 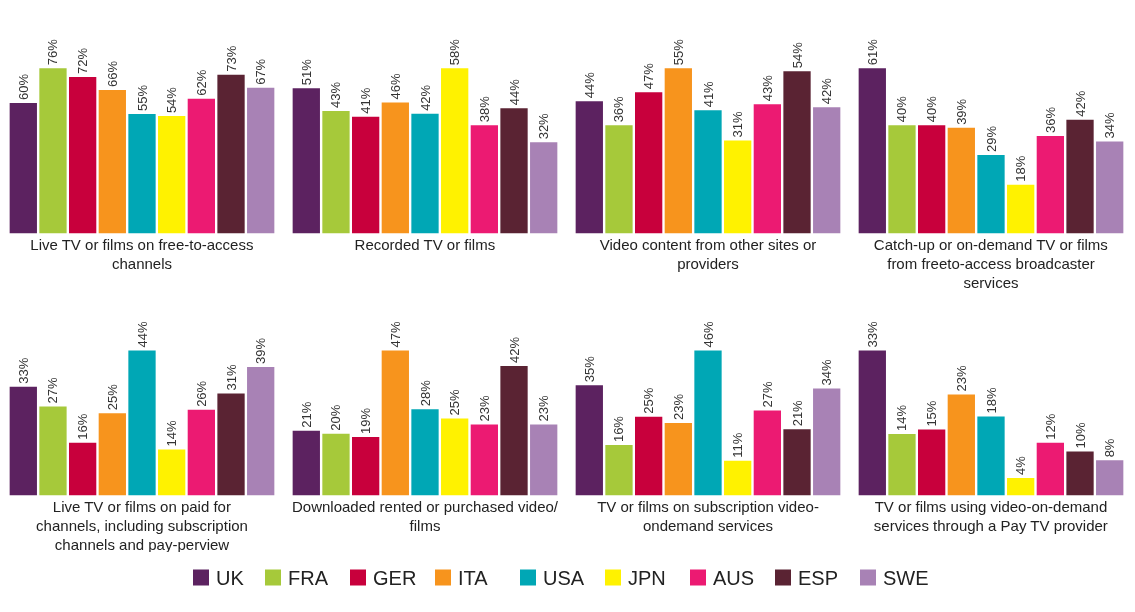 What do you see at coordinates (544, 126) in the screenshot?
I see `data-label: 32%` at bounding box center [544, 126].